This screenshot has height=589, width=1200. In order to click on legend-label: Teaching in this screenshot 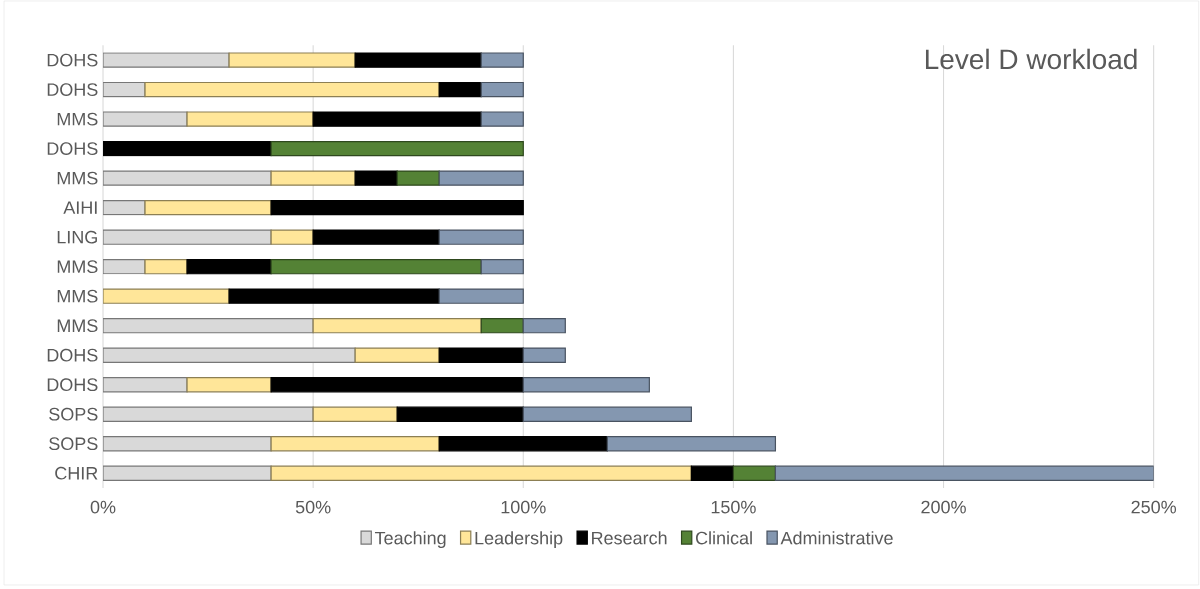, I will do `click(410, 540)`.